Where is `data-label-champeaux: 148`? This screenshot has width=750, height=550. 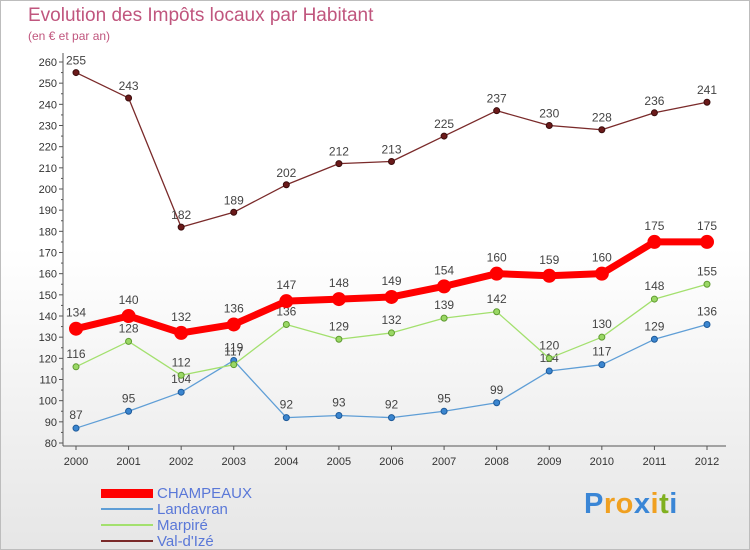 data-label-champeaux: 148 is located at coordinates (339, 283).